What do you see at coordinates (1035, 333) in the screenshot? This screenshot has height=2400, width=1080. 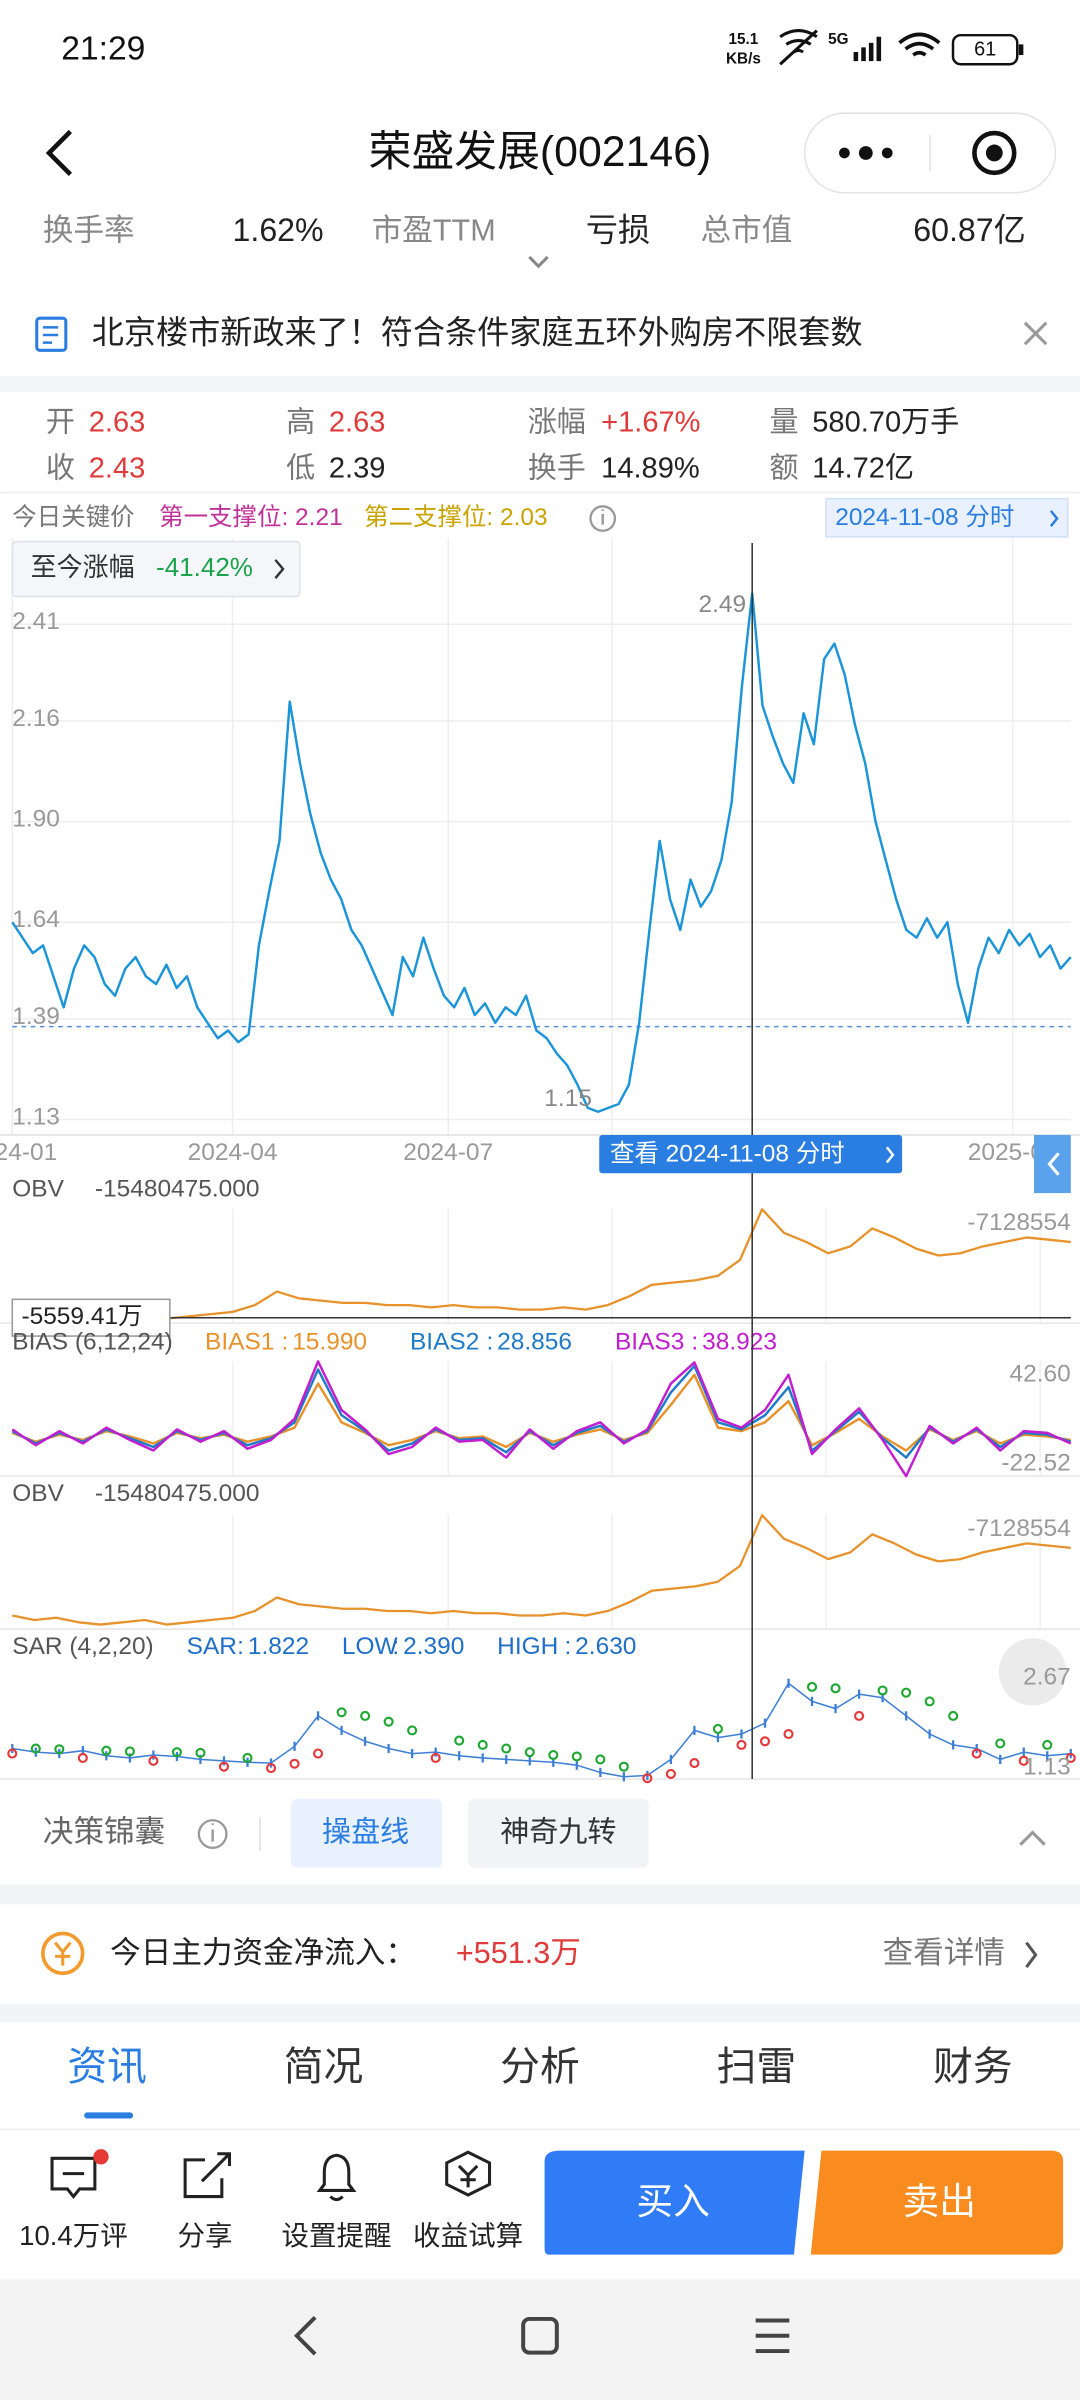 I see `news-close` at bounding box center [1035, 333].